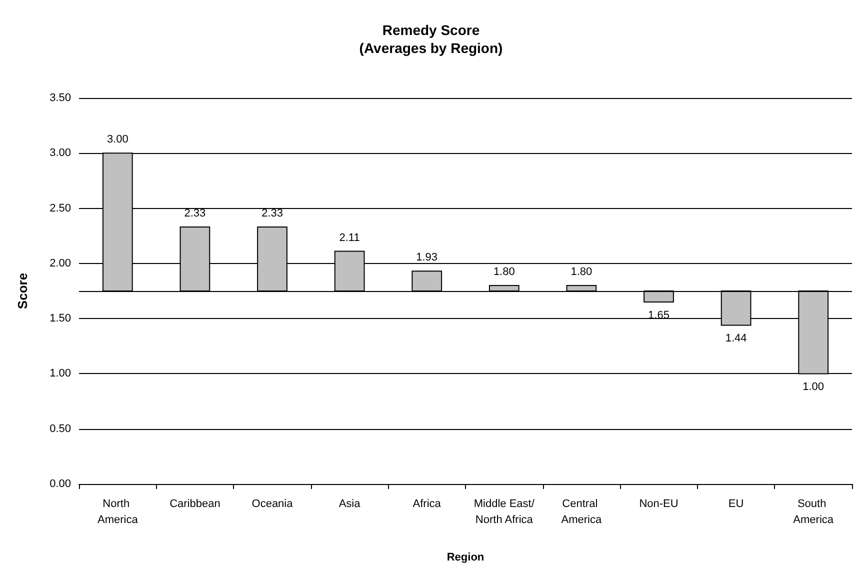 The image size is (862, 578). I want to click on y-tick-label: 1.50, so click(60, 318).